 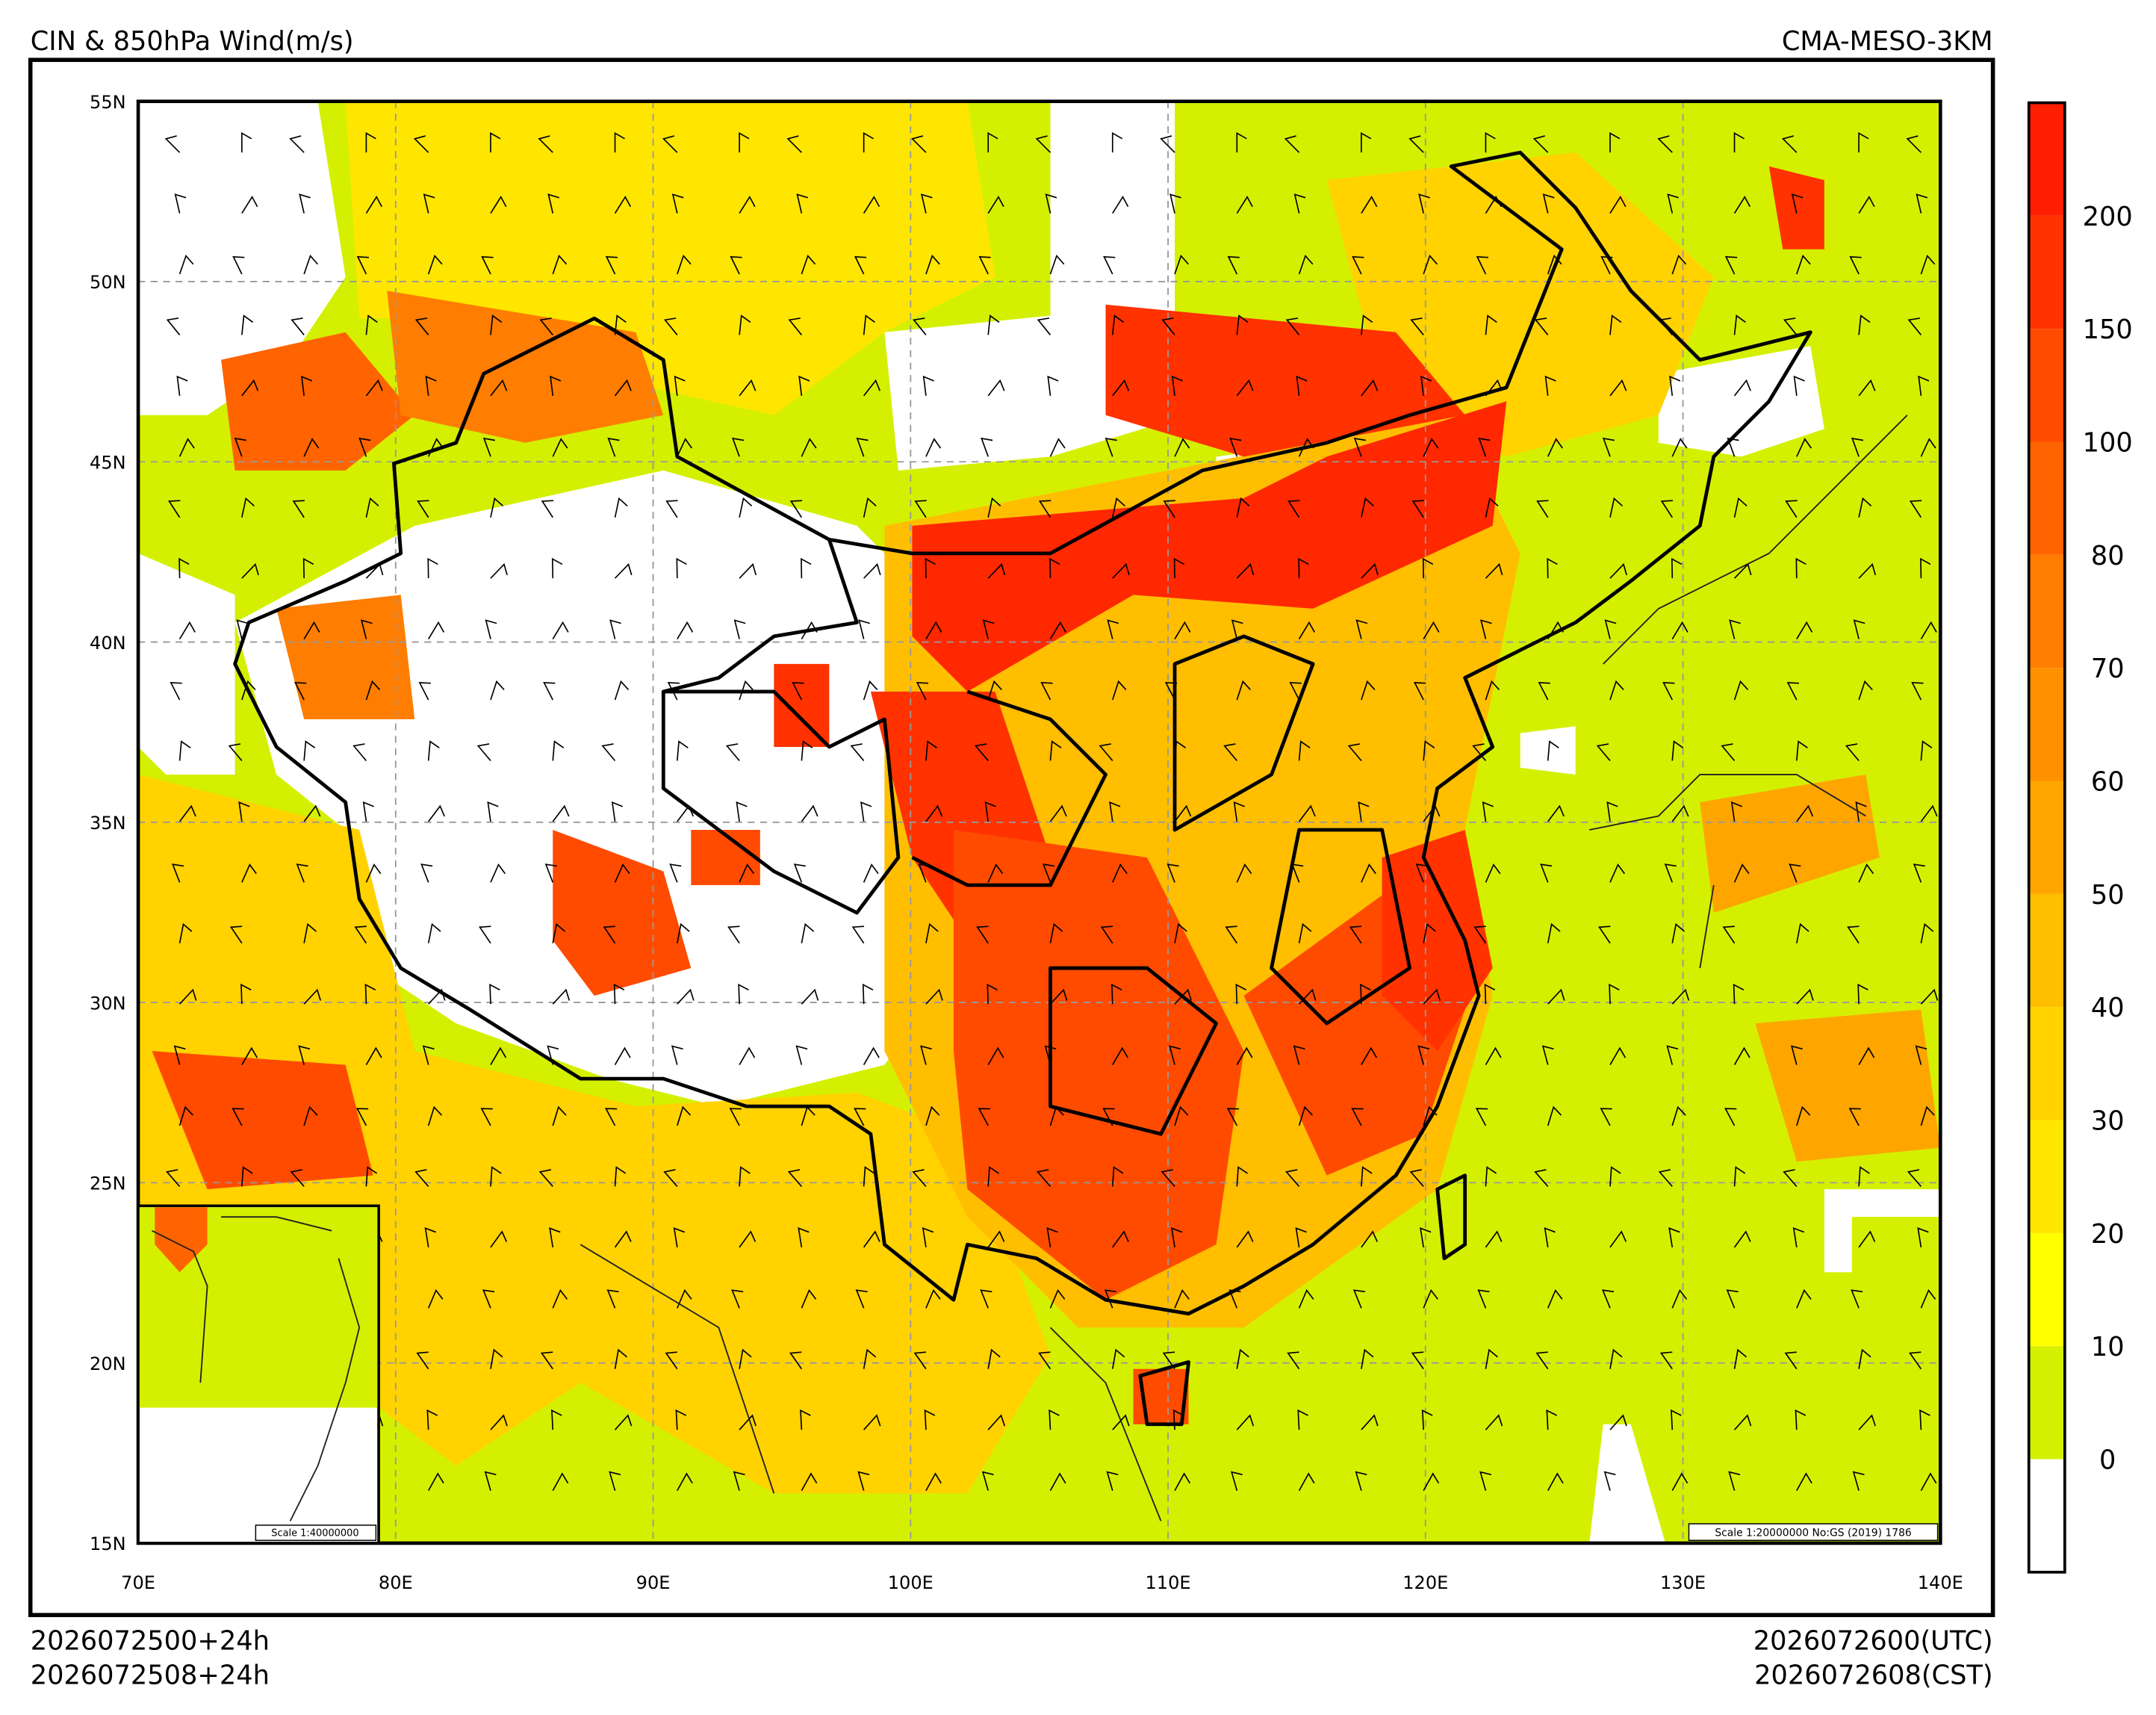 What do you see at coordinates (108, 643) in the screenshot?
I see `lat-tick-label: 40N` at bounding box center [108, 643].